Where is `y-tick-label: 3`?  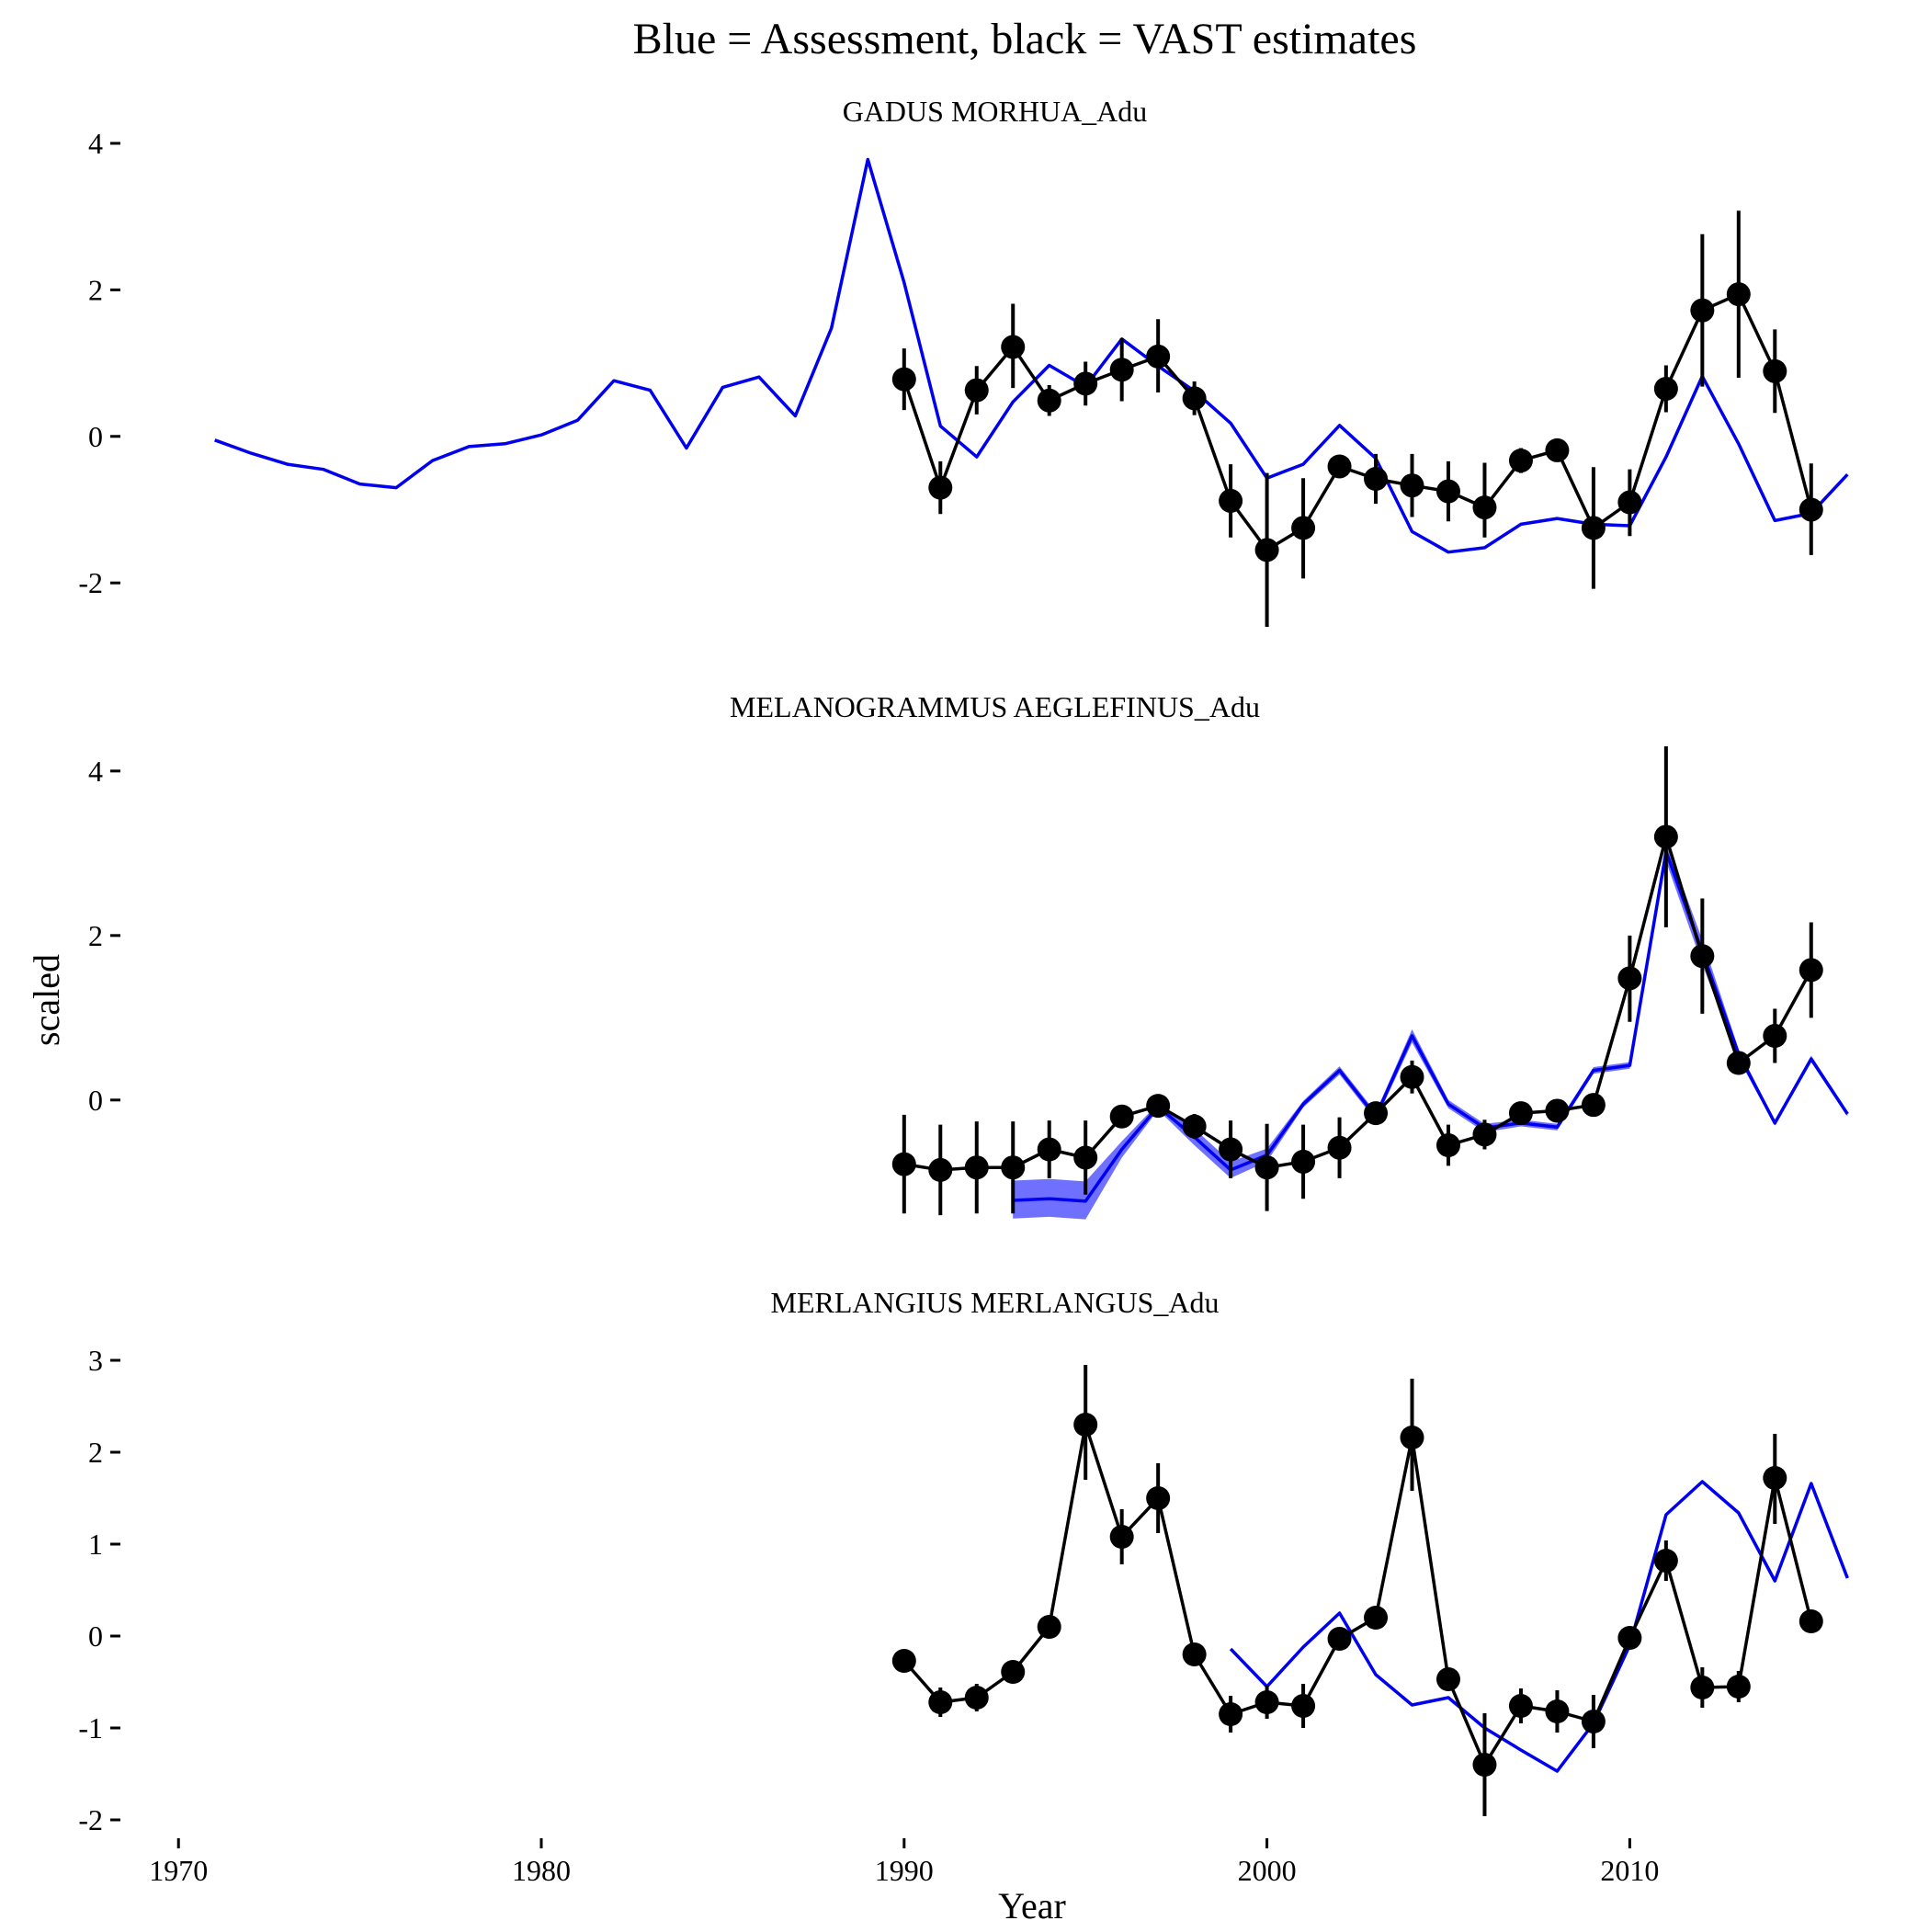
y-tick-label: 3 is located at coordinates (96, 1360).